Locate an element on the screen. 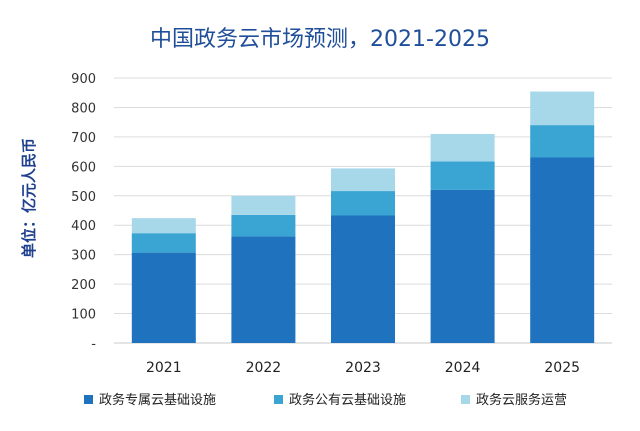 This screenshot has height=431, width=640. x-tick-label: 2023 is located at coordinates (363, 368).